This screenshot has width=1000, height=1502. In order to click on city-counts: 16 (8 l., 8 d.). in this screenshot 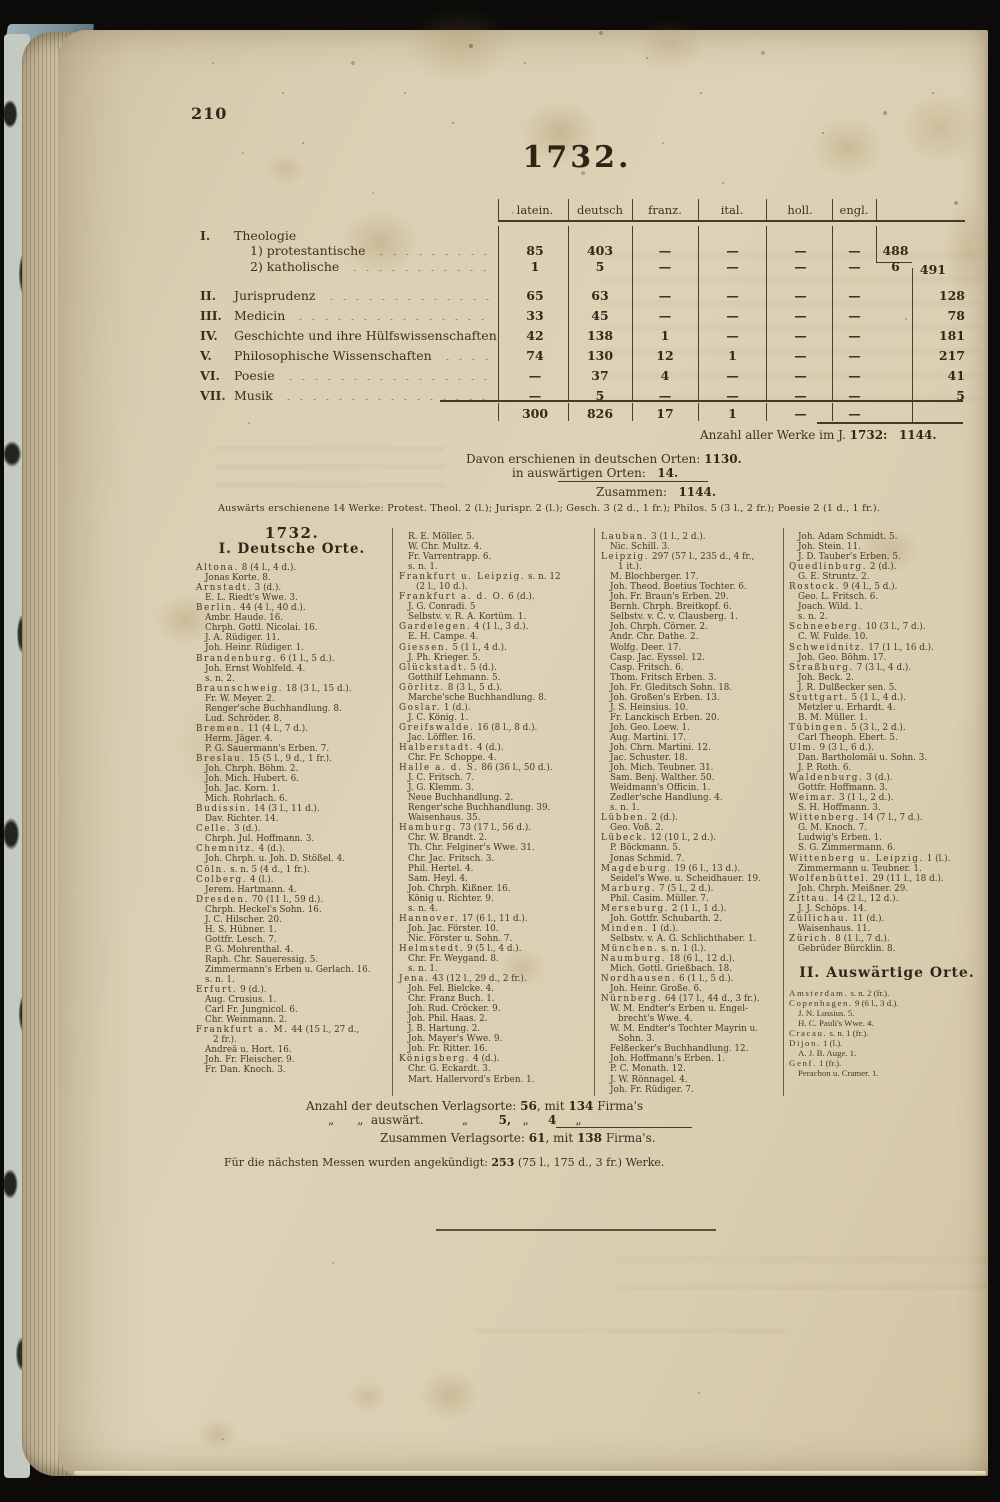, I will do `click(506, 727)`.